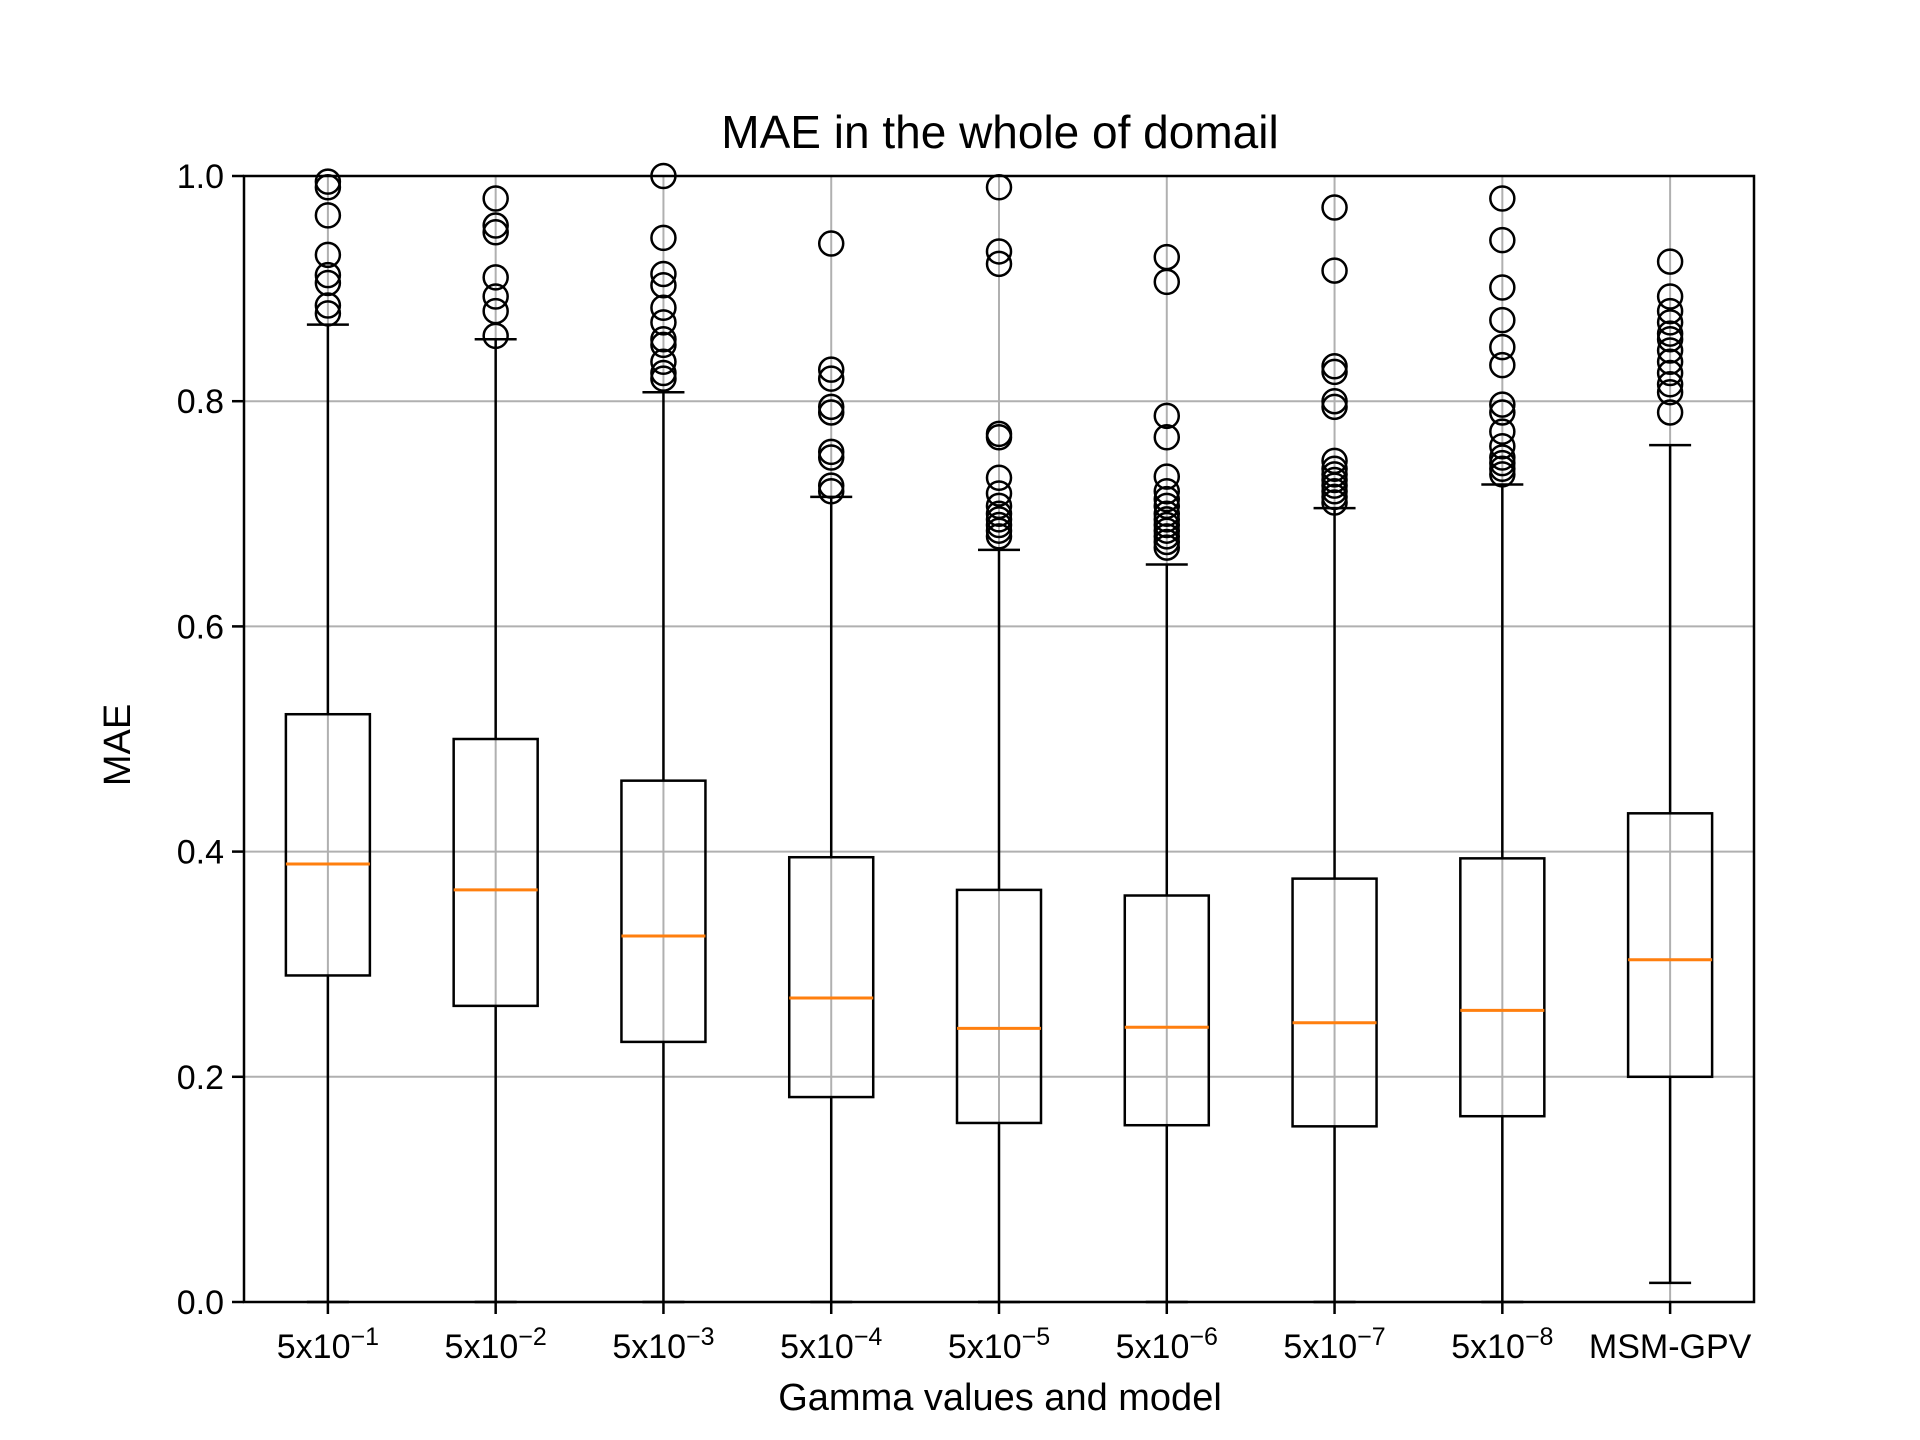  Describe the element at coordinates (200, 627) in the screenshot. I see `y-tick-label: 0.6` at that location.